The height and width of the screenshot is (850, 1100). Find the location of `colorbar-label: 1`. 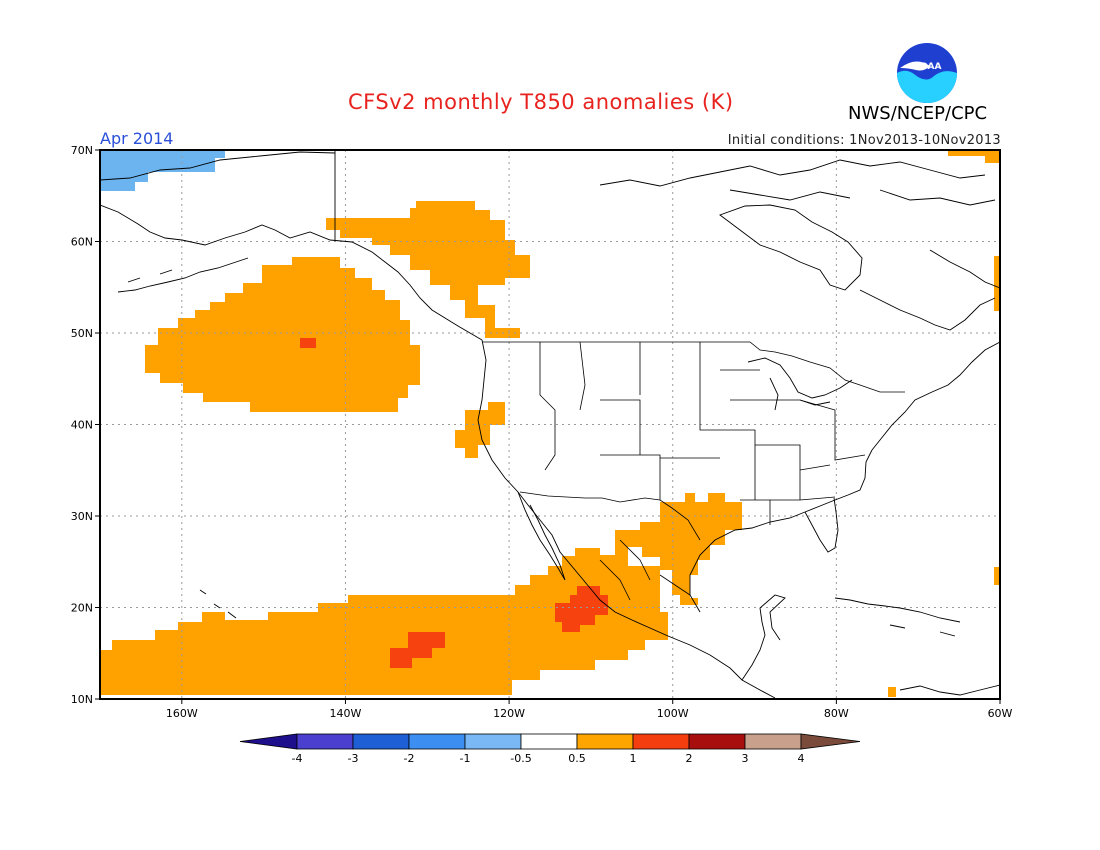

colorbar-label: 1 is located at coordinates (633, 758).